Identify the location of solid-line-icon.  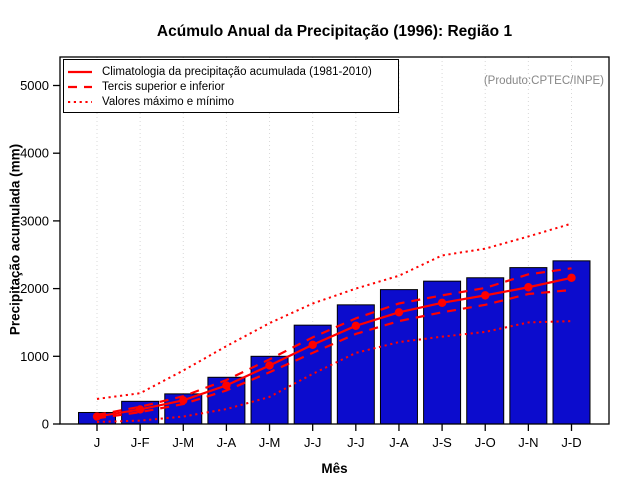
(80, 71).